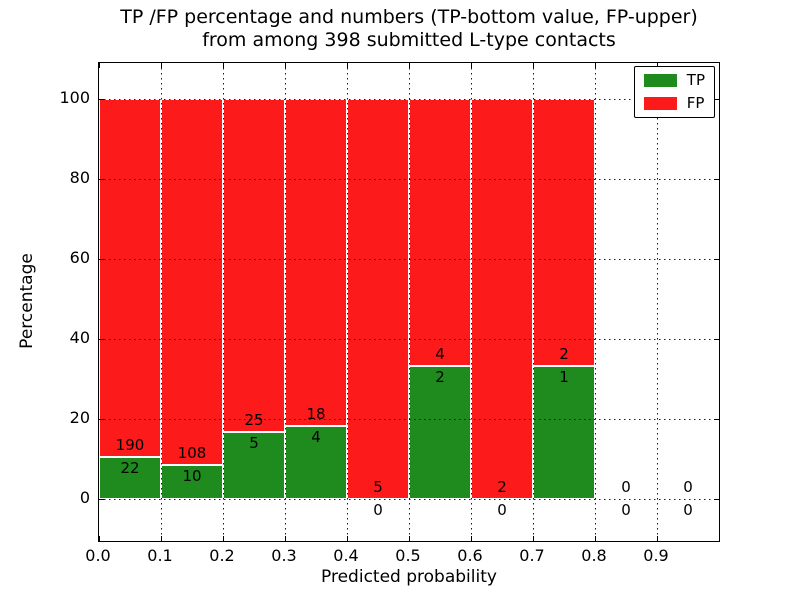 This screenshot has height=600, width=800. What do you see at coordinates (192, 453) in the screenshot?
I see `fp-count-label: 108` at bounding box center [192, 453].